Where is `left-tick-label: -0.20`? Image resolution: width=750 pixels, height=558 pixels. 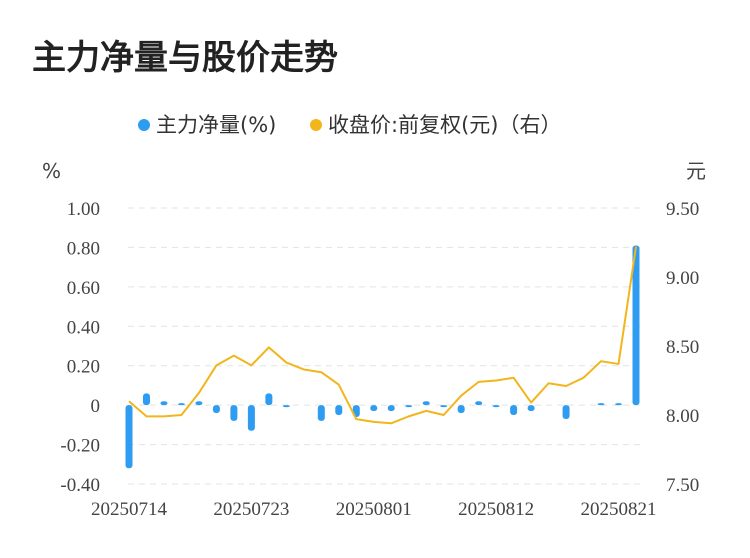 left-tick-label: -0.20 is located at coordinates (80, 446).